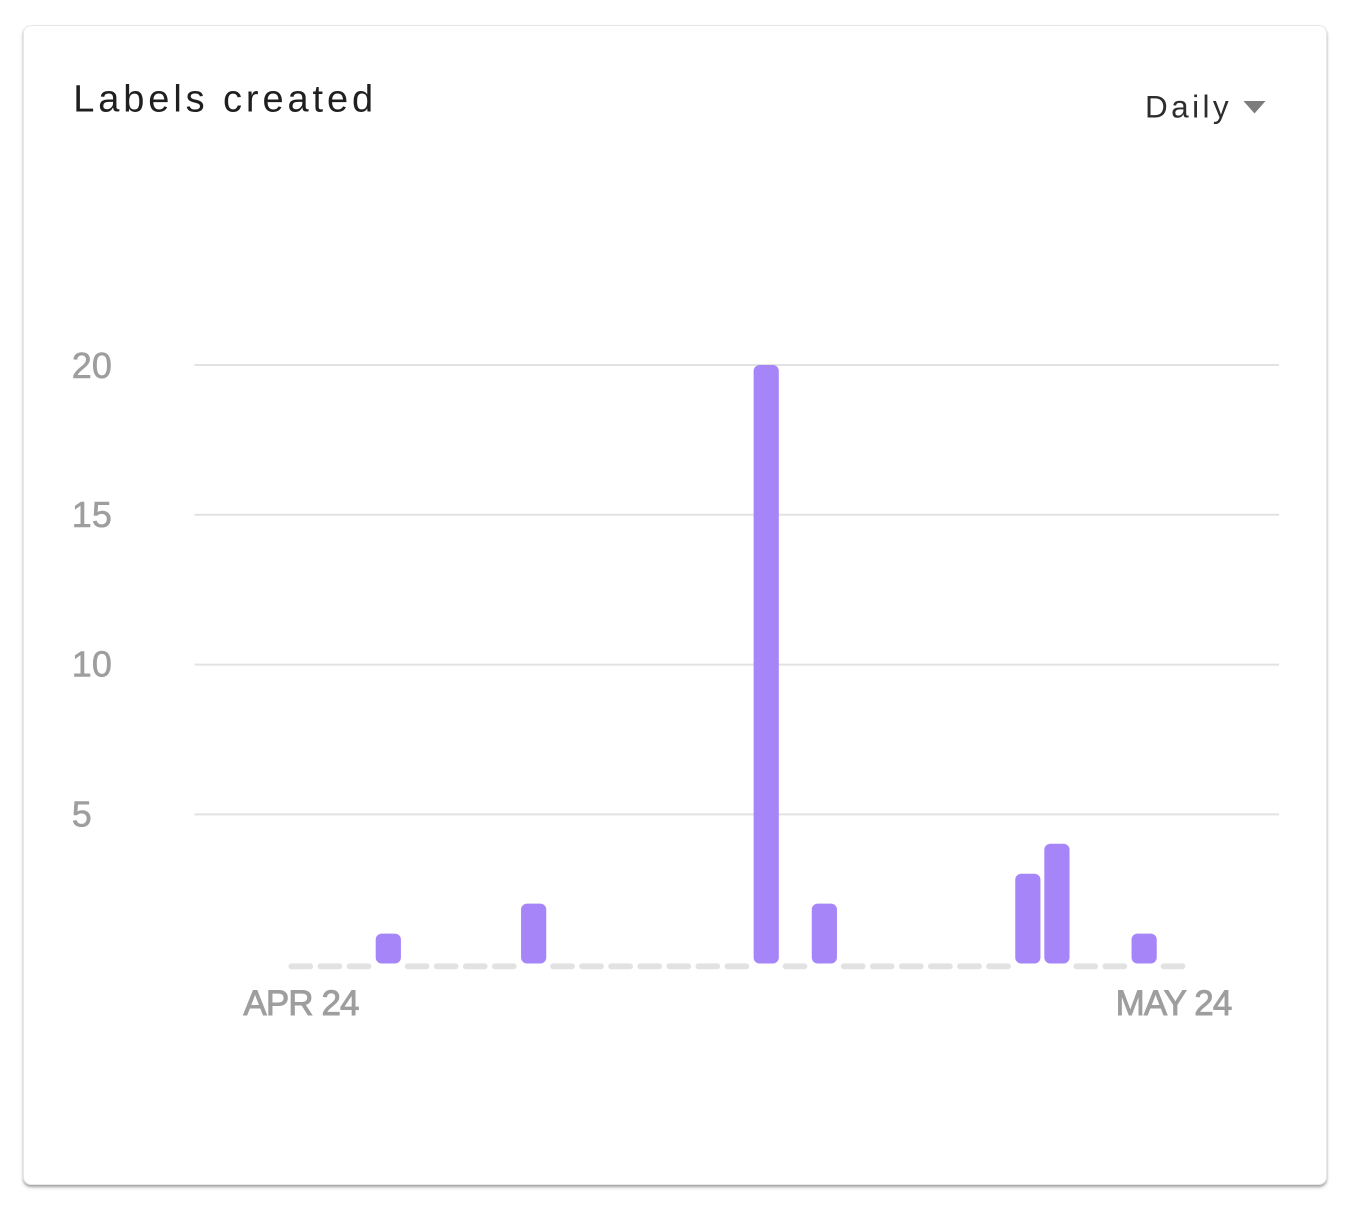 This screenshot has height=1214, width=1358. What do you see at coordinates (1188, 106) in the screenshot?
I see `svg-text: Daily` at bounding box center [1188, 106].